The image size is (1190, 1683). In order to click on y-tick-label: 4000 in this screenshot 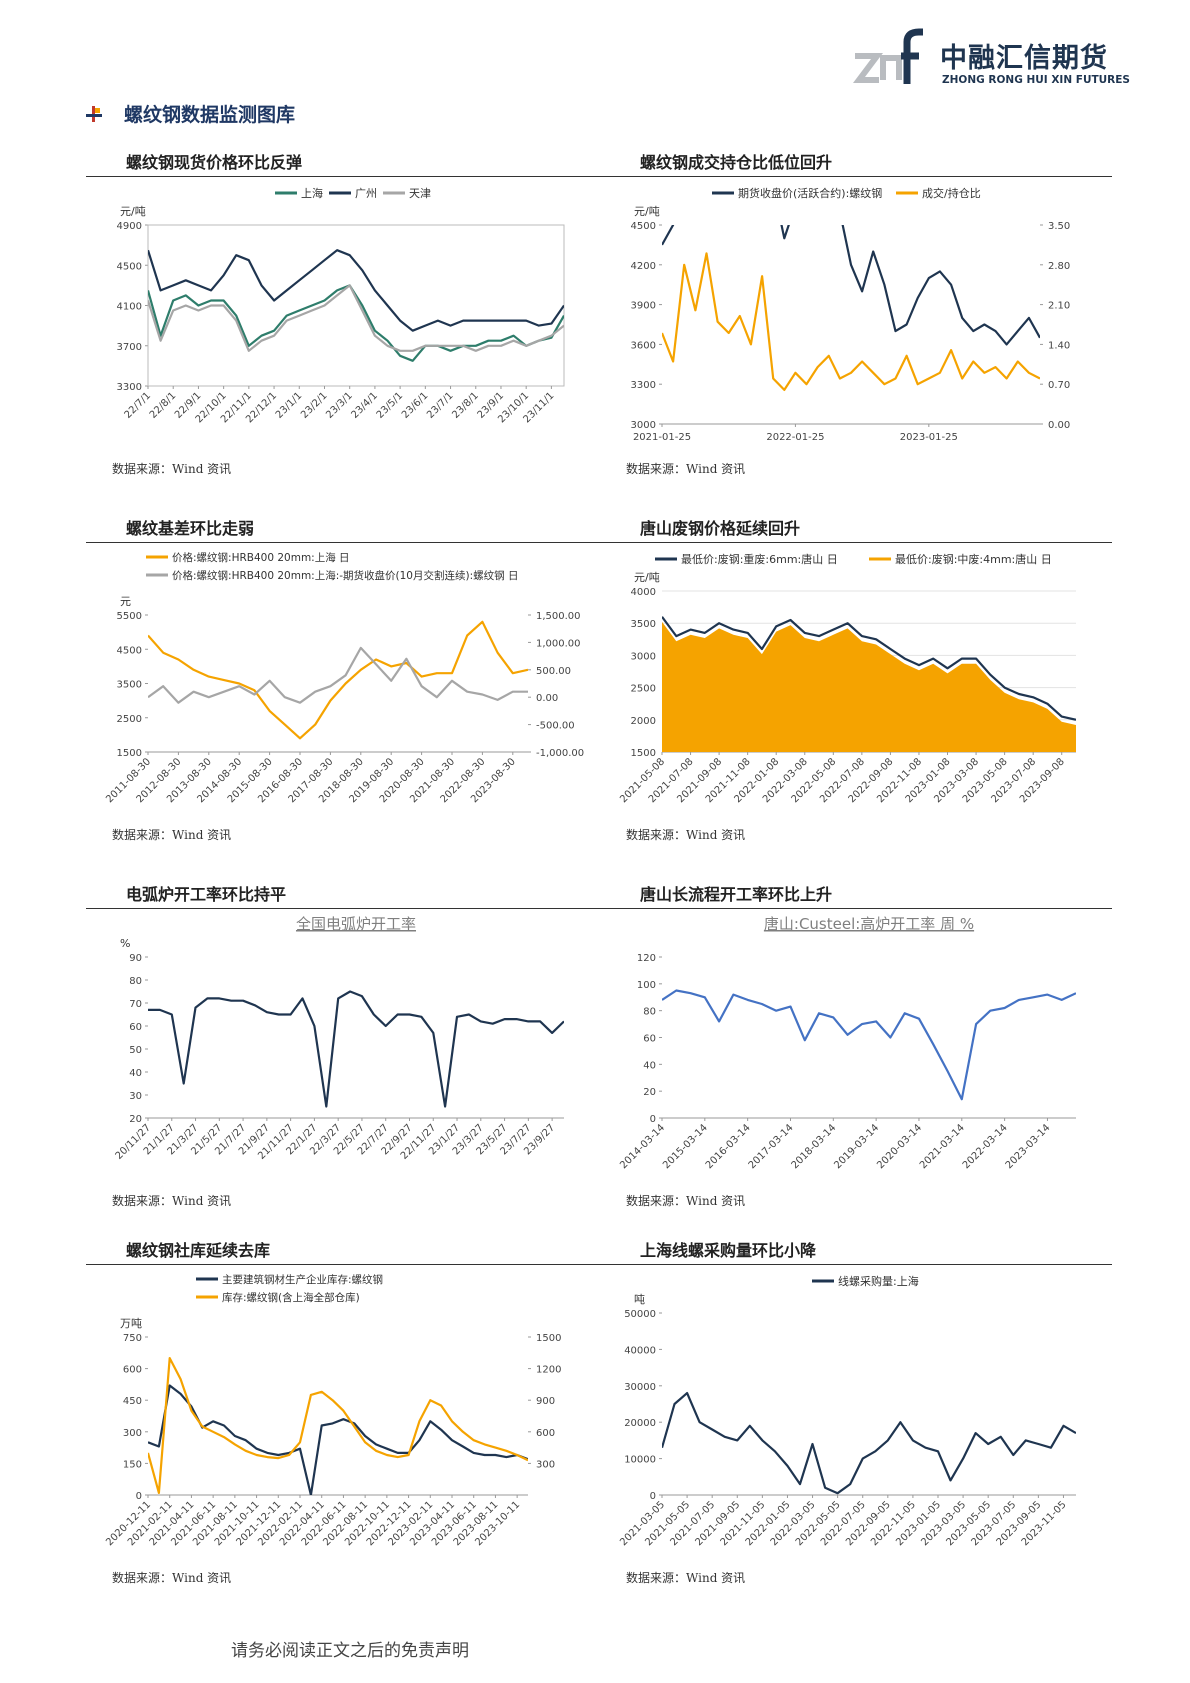, I will do `click(643, 592)`.